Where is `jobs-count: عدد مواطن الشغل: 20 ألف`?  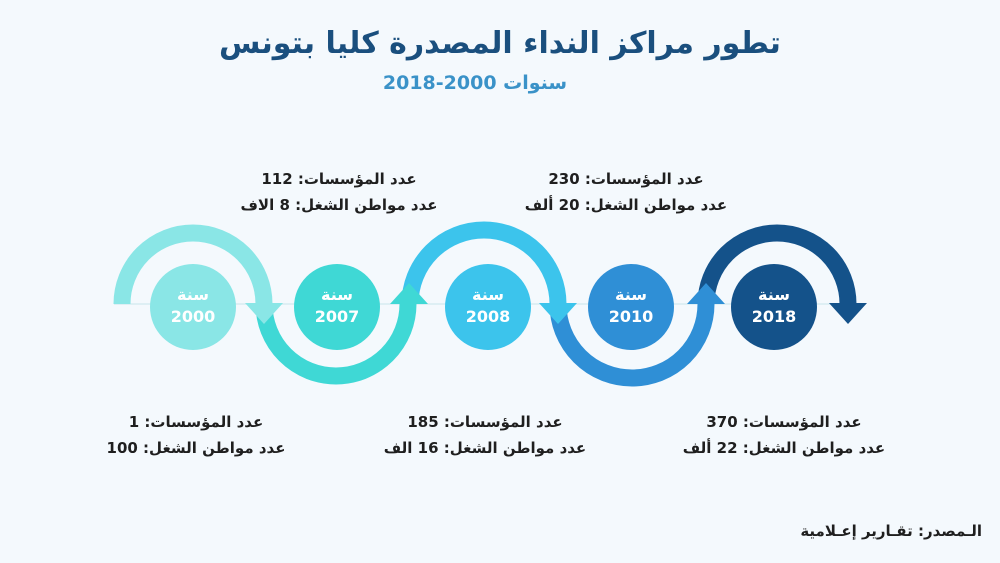
jobs-count: عدد مواطن الشغل: 20 ألف is located at coordinates (626, 205).